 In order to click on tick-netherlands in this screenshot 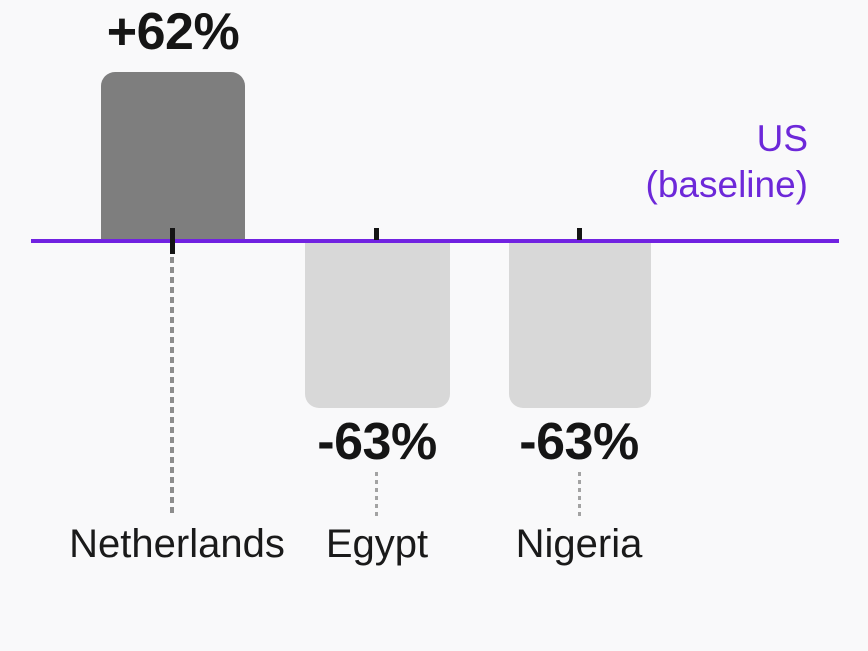, I will do `click(172, 241)`.